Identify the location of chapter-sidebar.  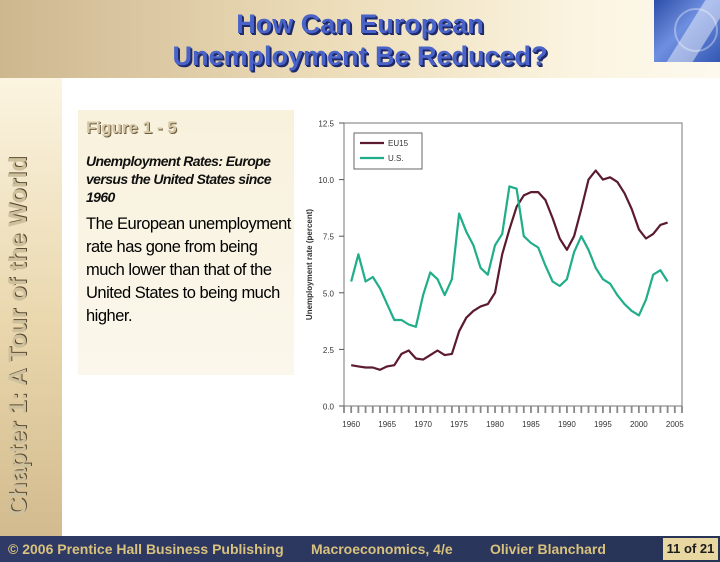
(31, 307).